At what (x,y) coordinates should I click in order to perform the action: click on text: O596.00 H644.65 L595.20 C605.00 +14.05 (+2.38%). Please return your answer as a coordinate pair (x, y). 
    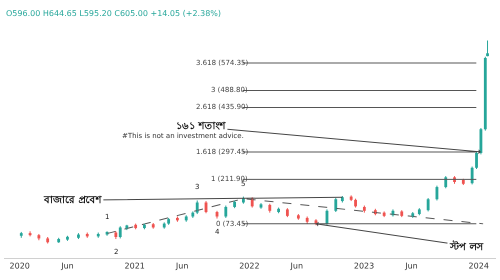
    Looking at the image, I should click on (114, 13).